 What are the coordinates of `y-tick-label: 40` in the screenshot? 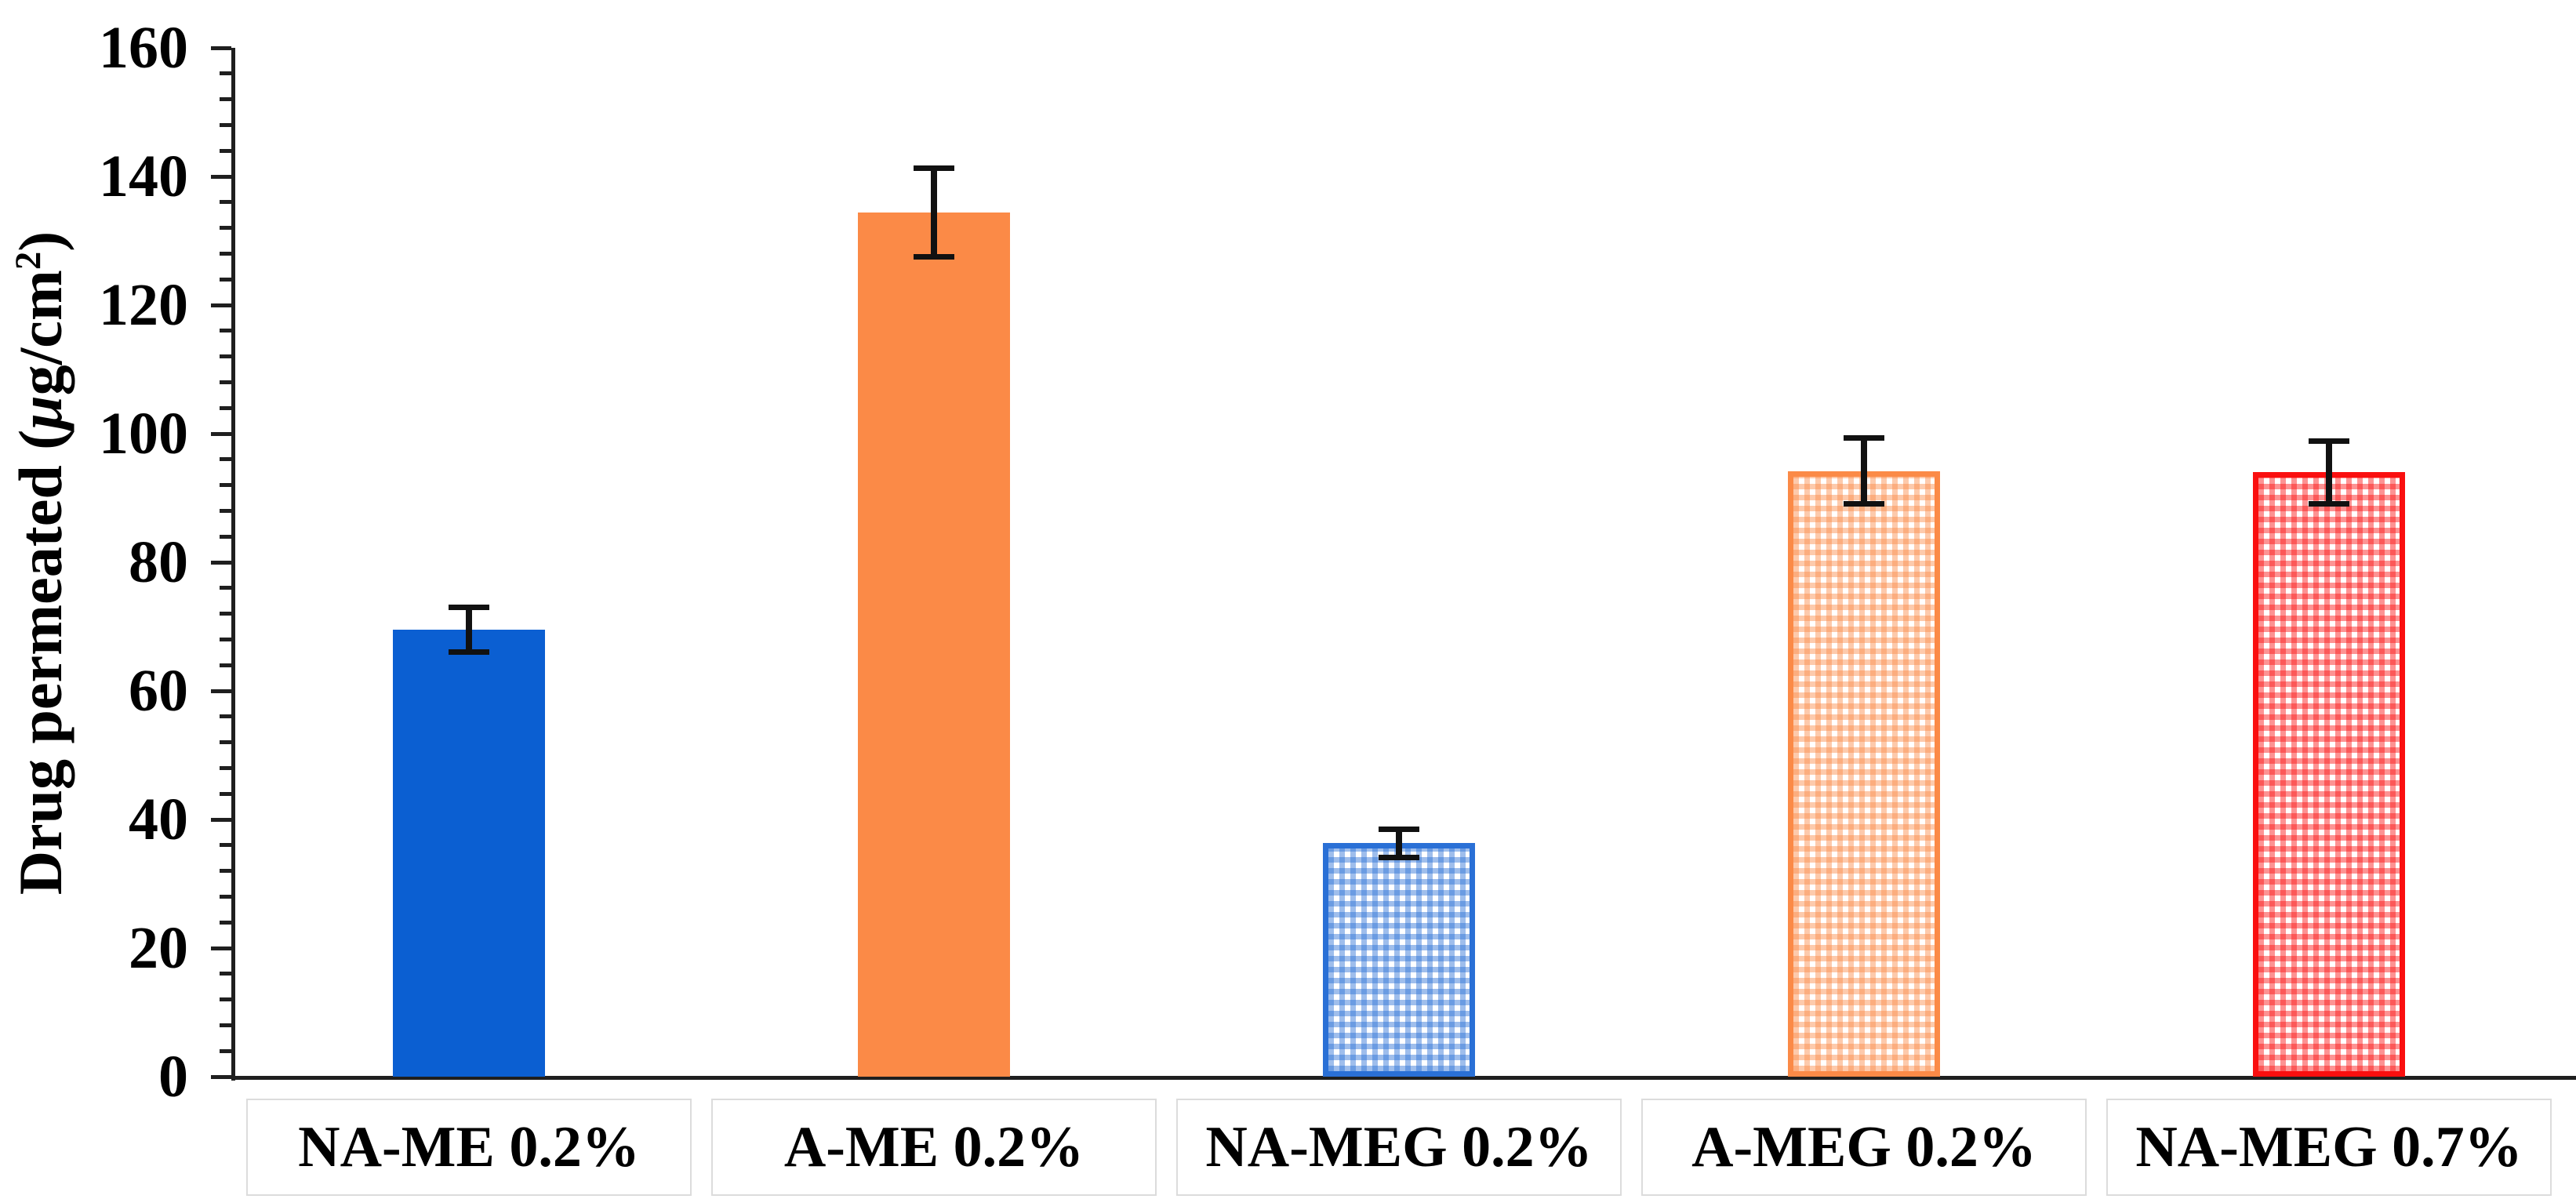 It's located at (158, 819).